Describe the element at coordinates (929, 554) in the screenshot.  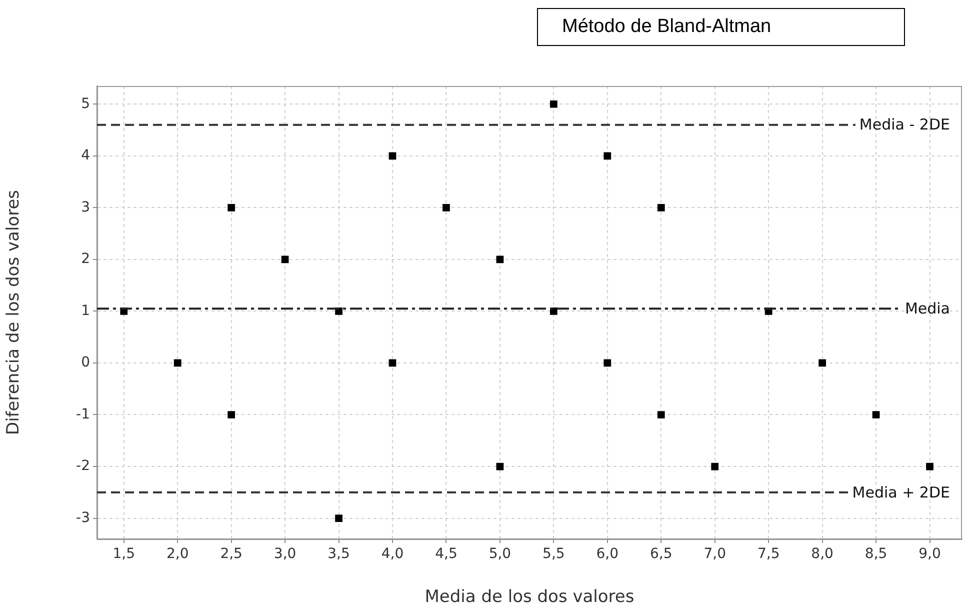
I see `x-tick-label: 9,0` at that location.